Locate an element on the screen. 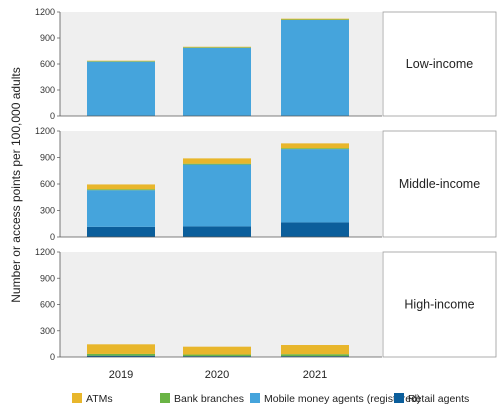 This screenshot has height=412, width=504. legend-item: Bank branches is located at coordinates (202, 399).